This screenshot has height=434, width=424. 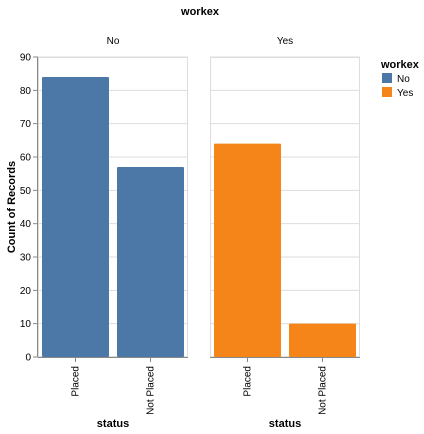 What do you see at coordinates (26, 58) in the screenshot?
I see `y-tick-label: 90` at bounding box center [26, 58].